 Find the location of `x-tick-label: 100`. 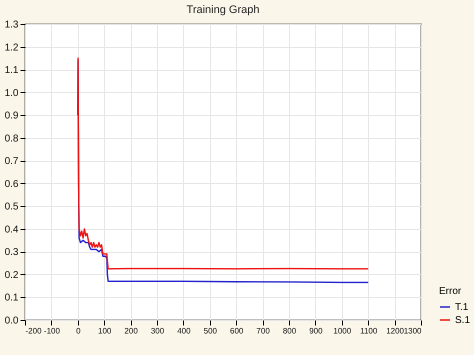

x-tick-label: 100 is located at coordinates (105, 331).